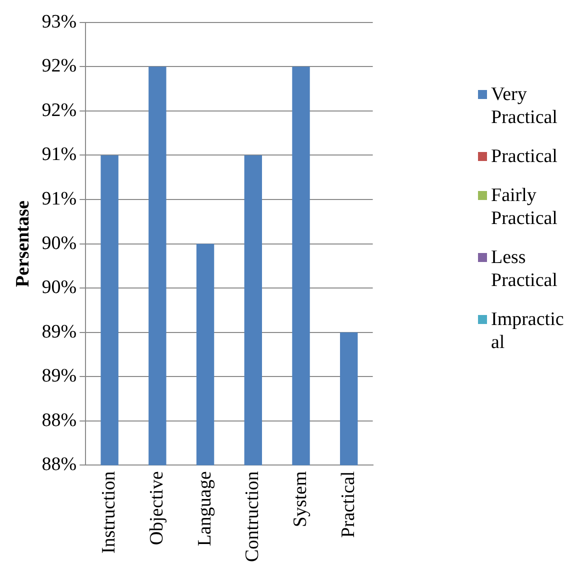 The height and width of the screenshot is (576, 581). I want to click on x-tick-label: Contruction, so click(253, 516).